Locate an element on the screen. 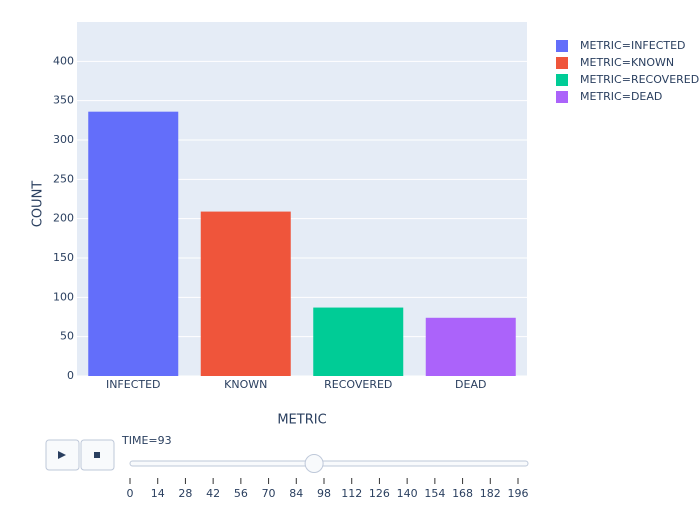 The width and height of the screenshot is (699, 511). legend-label: METRIC=INFECTED is located at coordinates (633, 45).